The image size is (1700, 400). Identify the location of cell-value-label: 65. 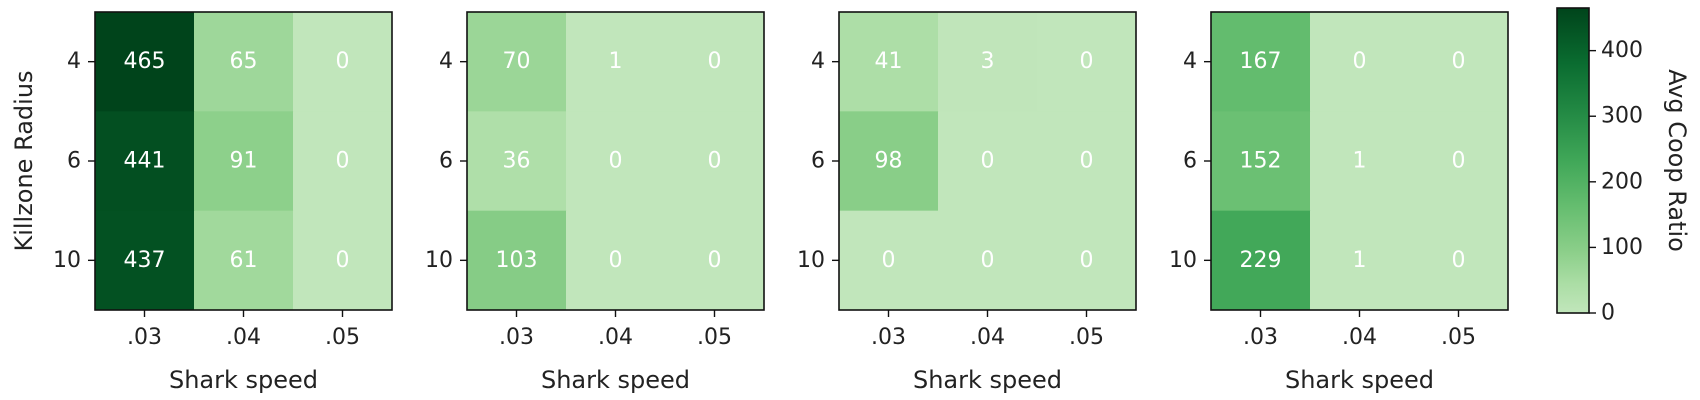
(244, 61).